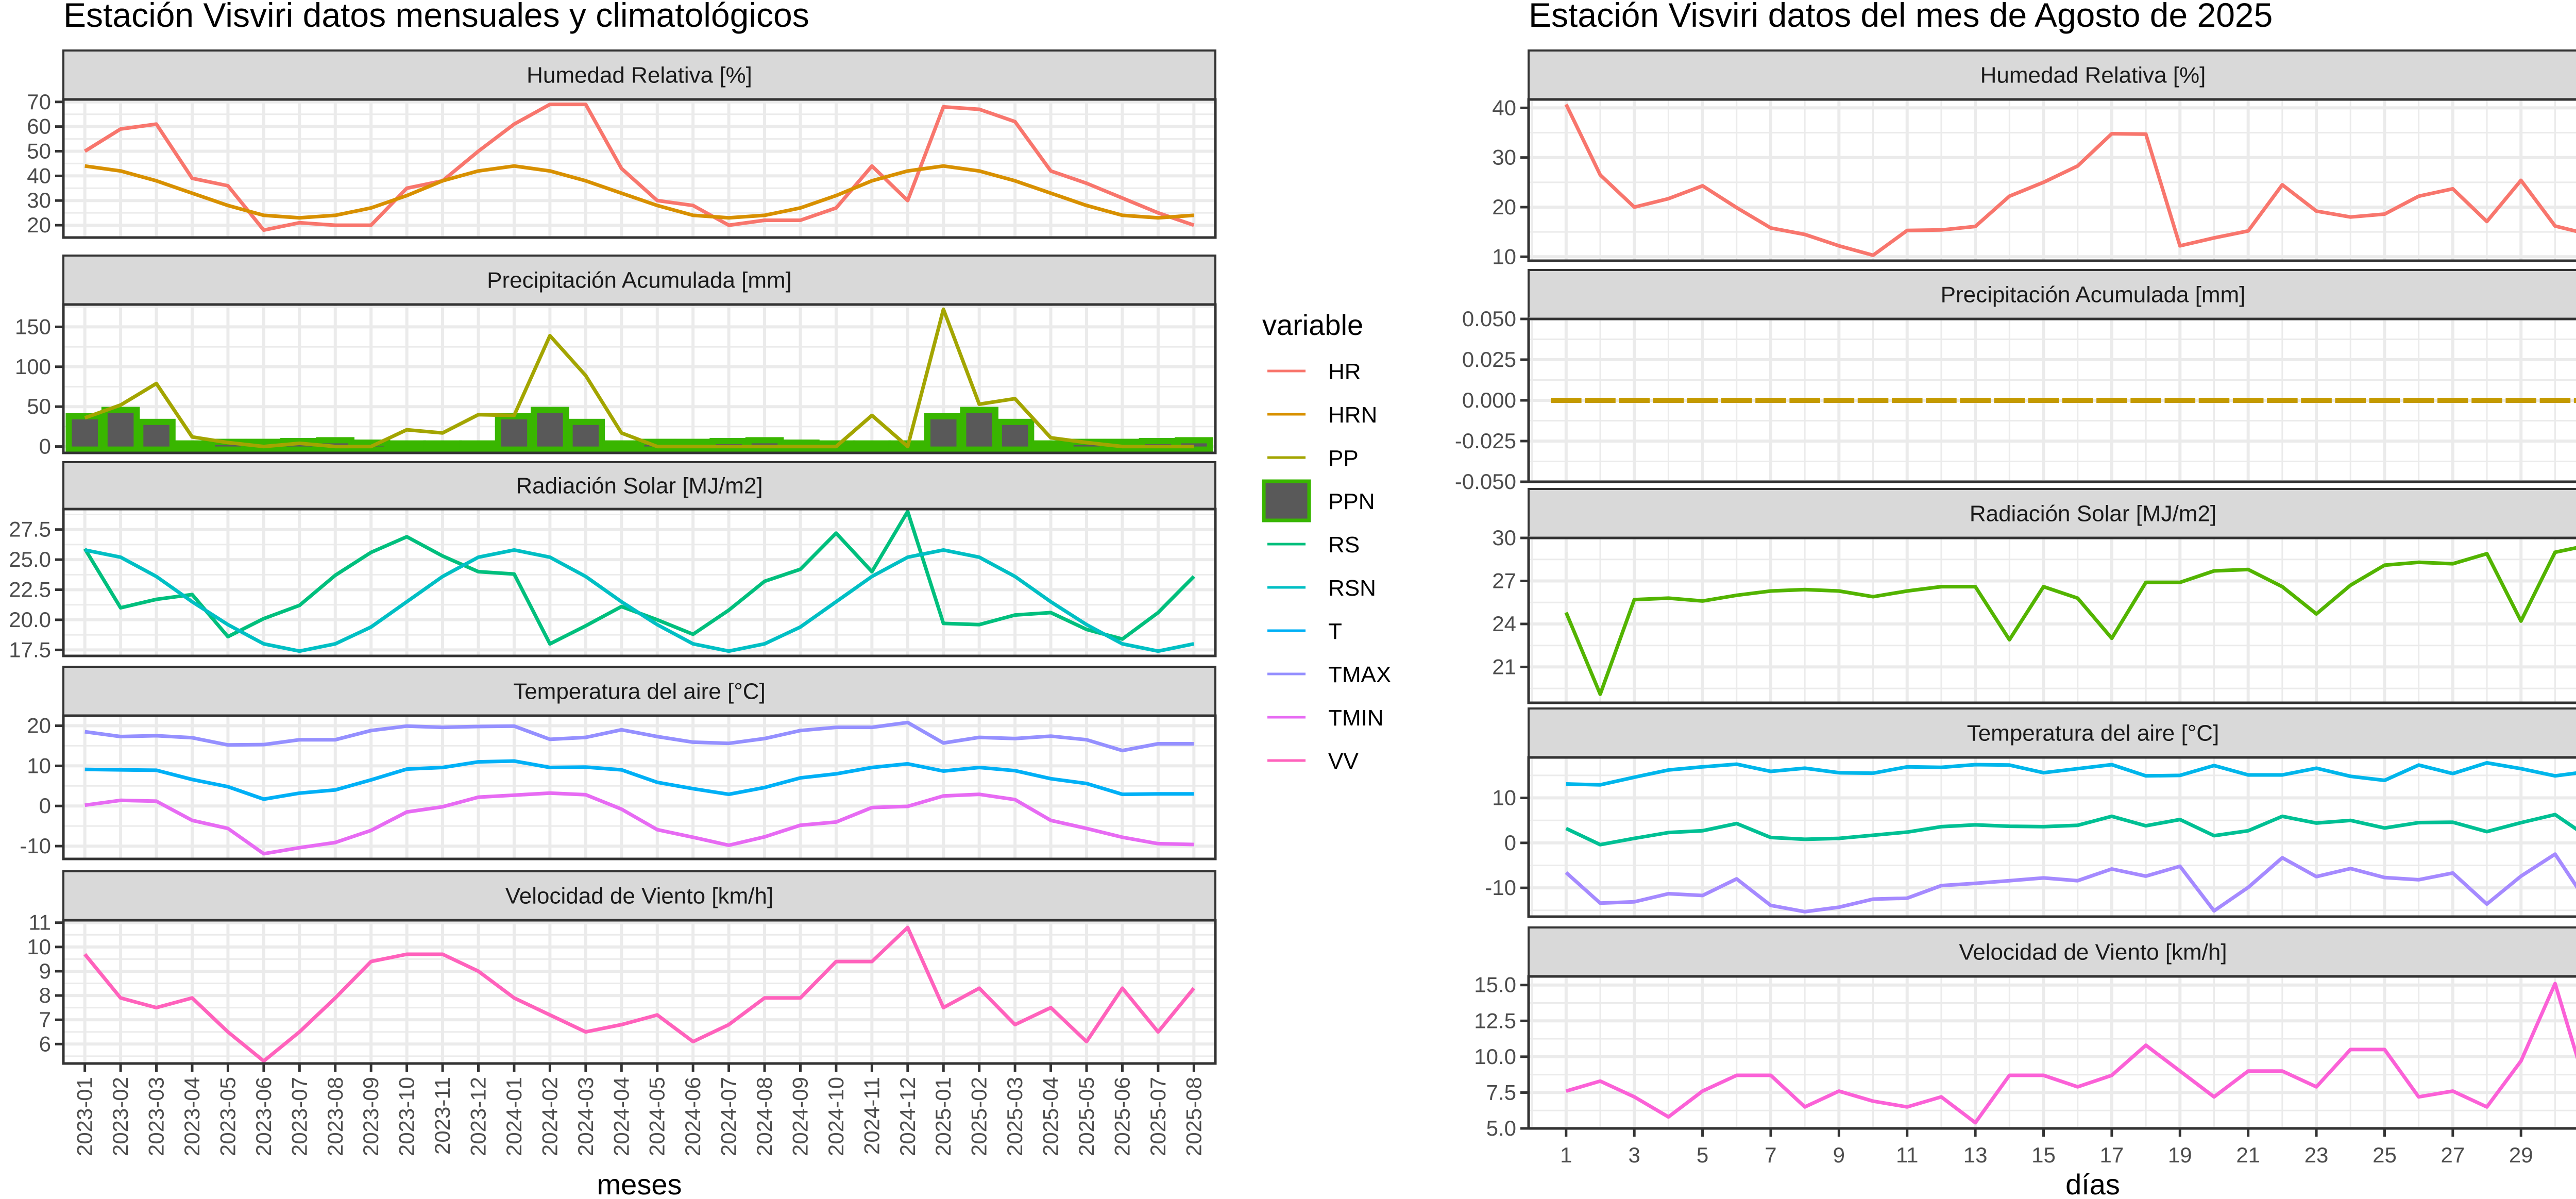 The width and height of the screenshot is (2576, 1199). Describe the element at coordinates (192, 1116) in the screenshot. I see `x-tick-label: 2023-04` at that location.